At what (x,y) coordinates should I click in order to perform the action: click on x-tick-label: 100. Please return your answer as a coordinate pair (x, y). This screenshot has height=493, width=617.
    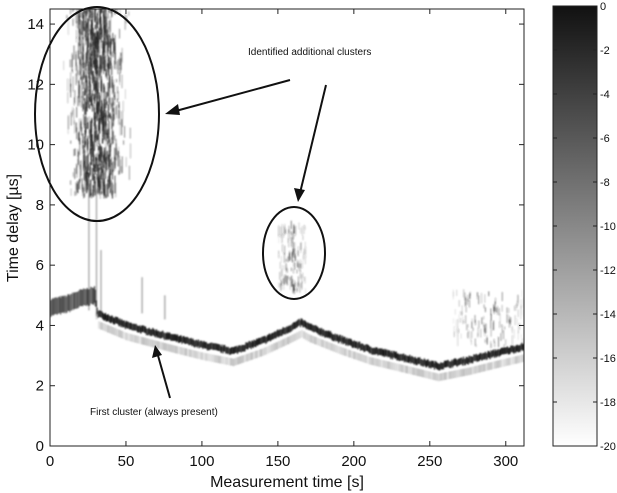
    Looking at the image, I should click on (201, 461).